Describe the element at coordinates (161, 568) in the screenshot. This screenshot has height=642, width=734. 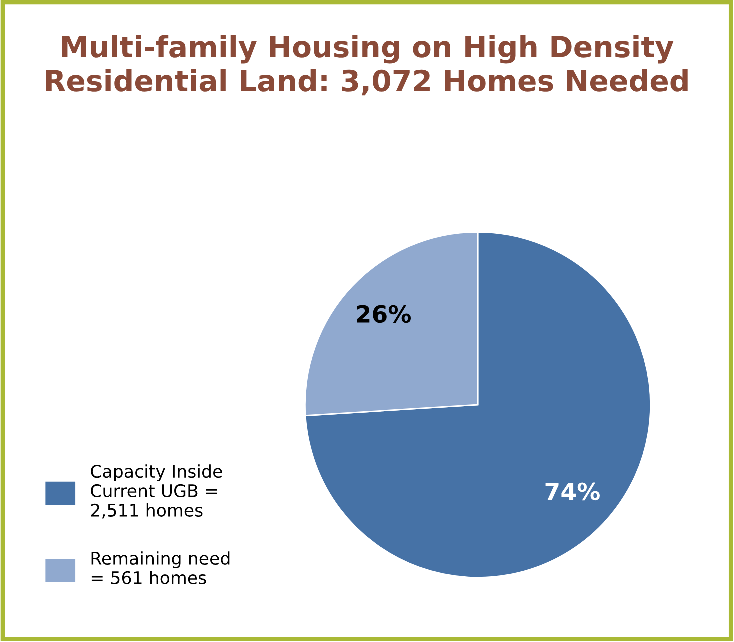
I see `legend-label: Remaining need = 561 homes` at that location.